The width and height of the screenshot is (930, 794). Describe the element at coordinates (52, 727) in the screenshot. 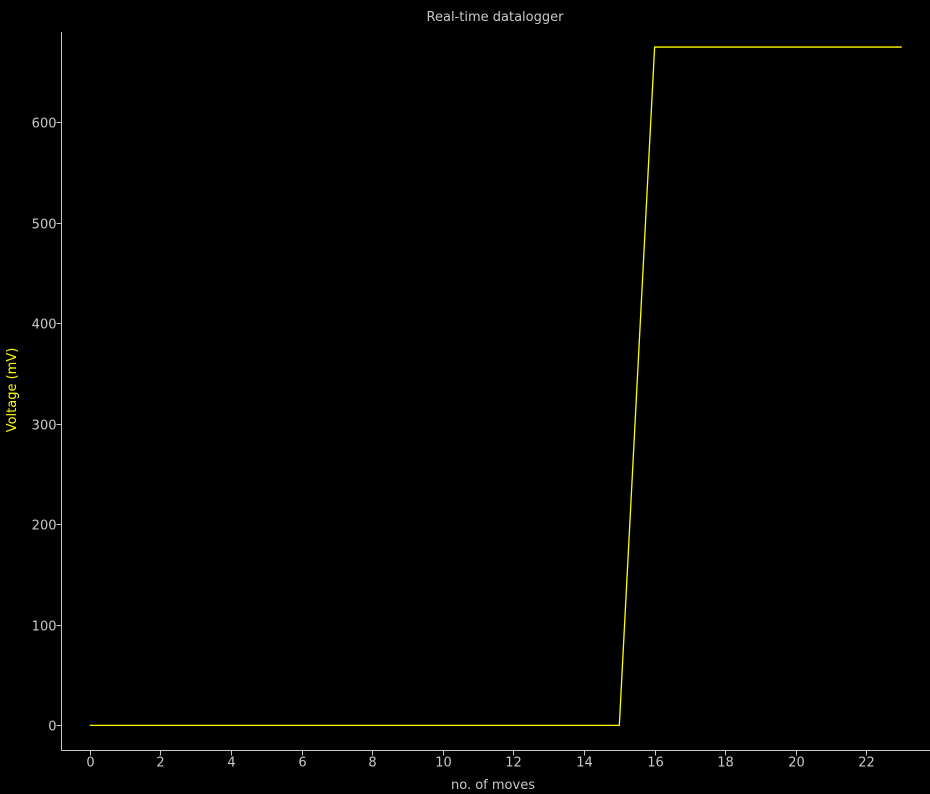

I see `y-tick-label: 0` at that location.